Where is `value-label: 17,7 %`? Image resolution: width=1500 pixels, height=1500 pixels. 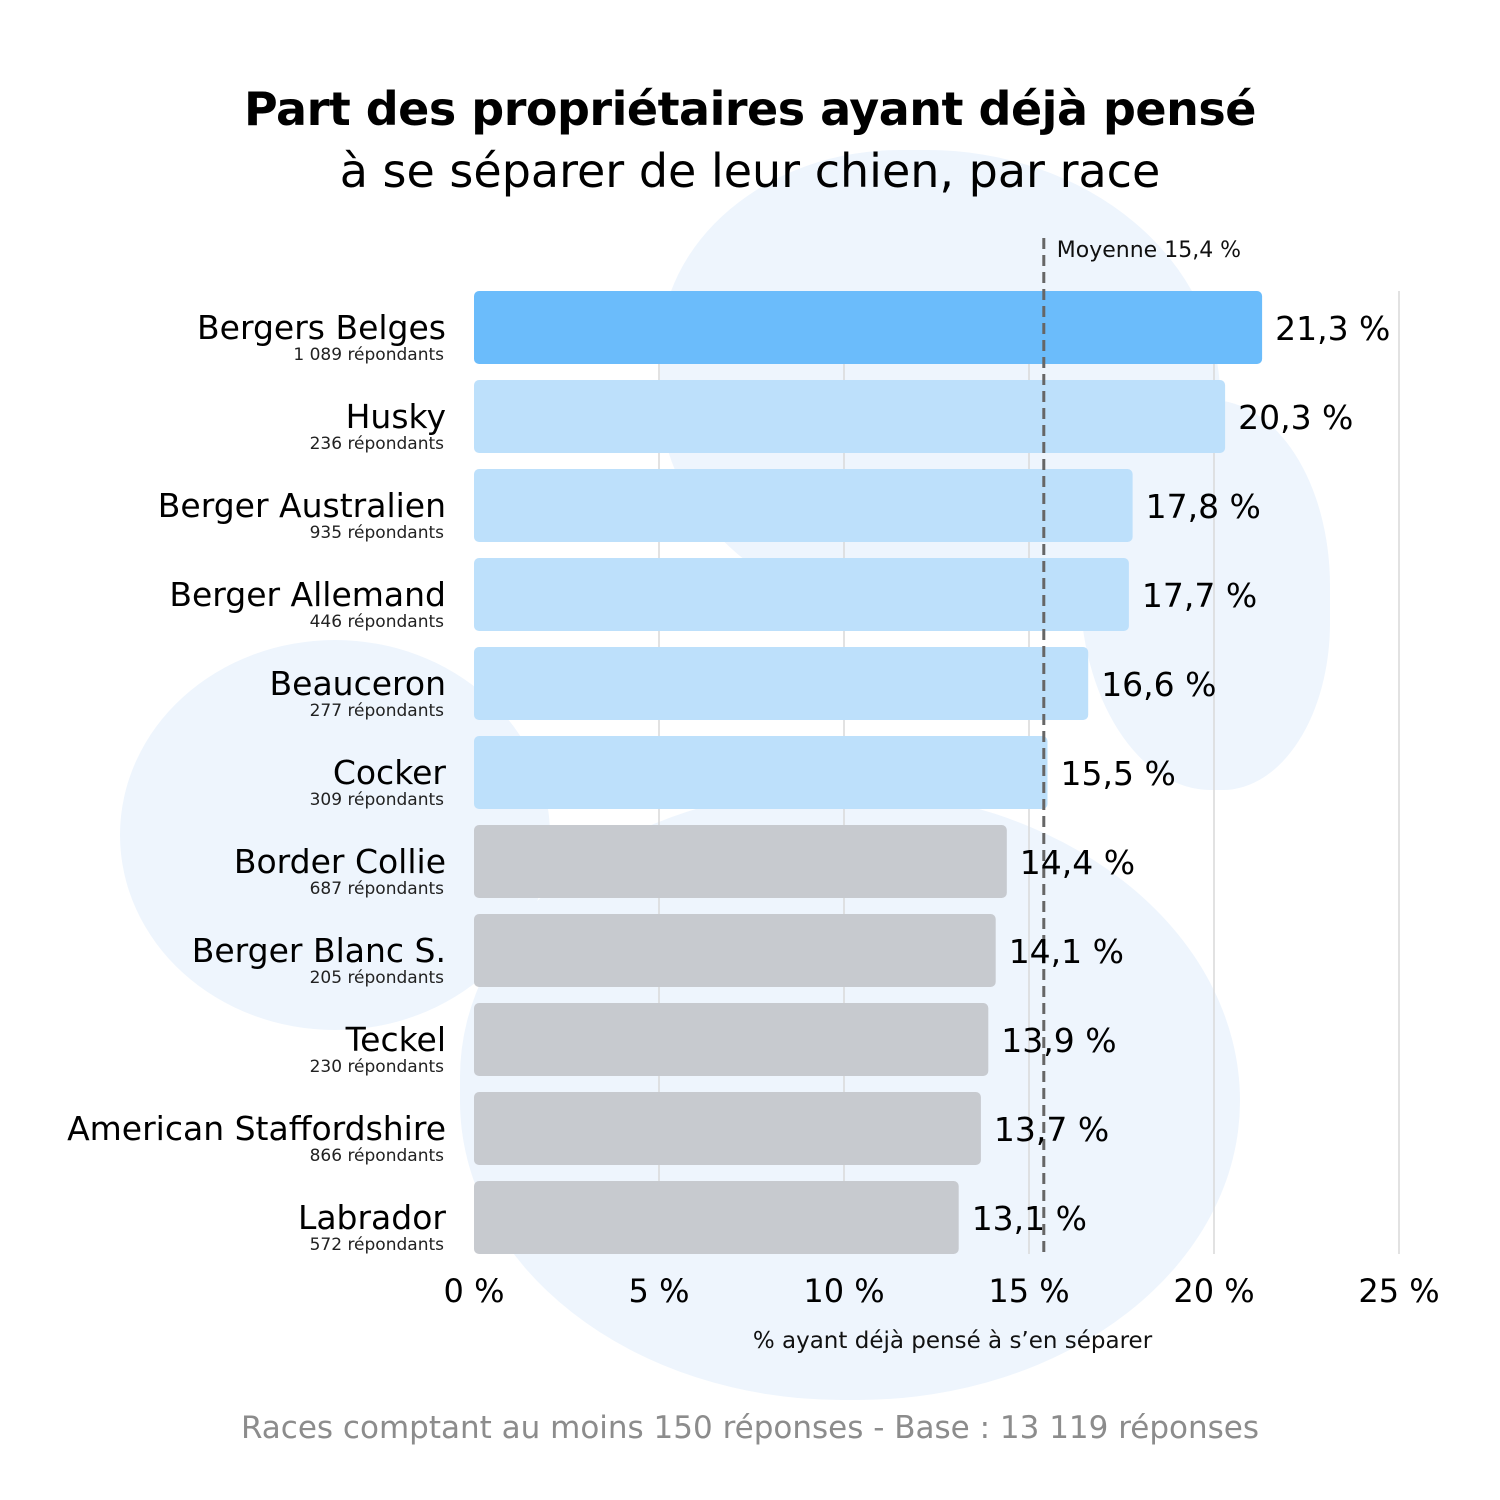
value-label: 17,7 % is located at coordinates (1199, 595).